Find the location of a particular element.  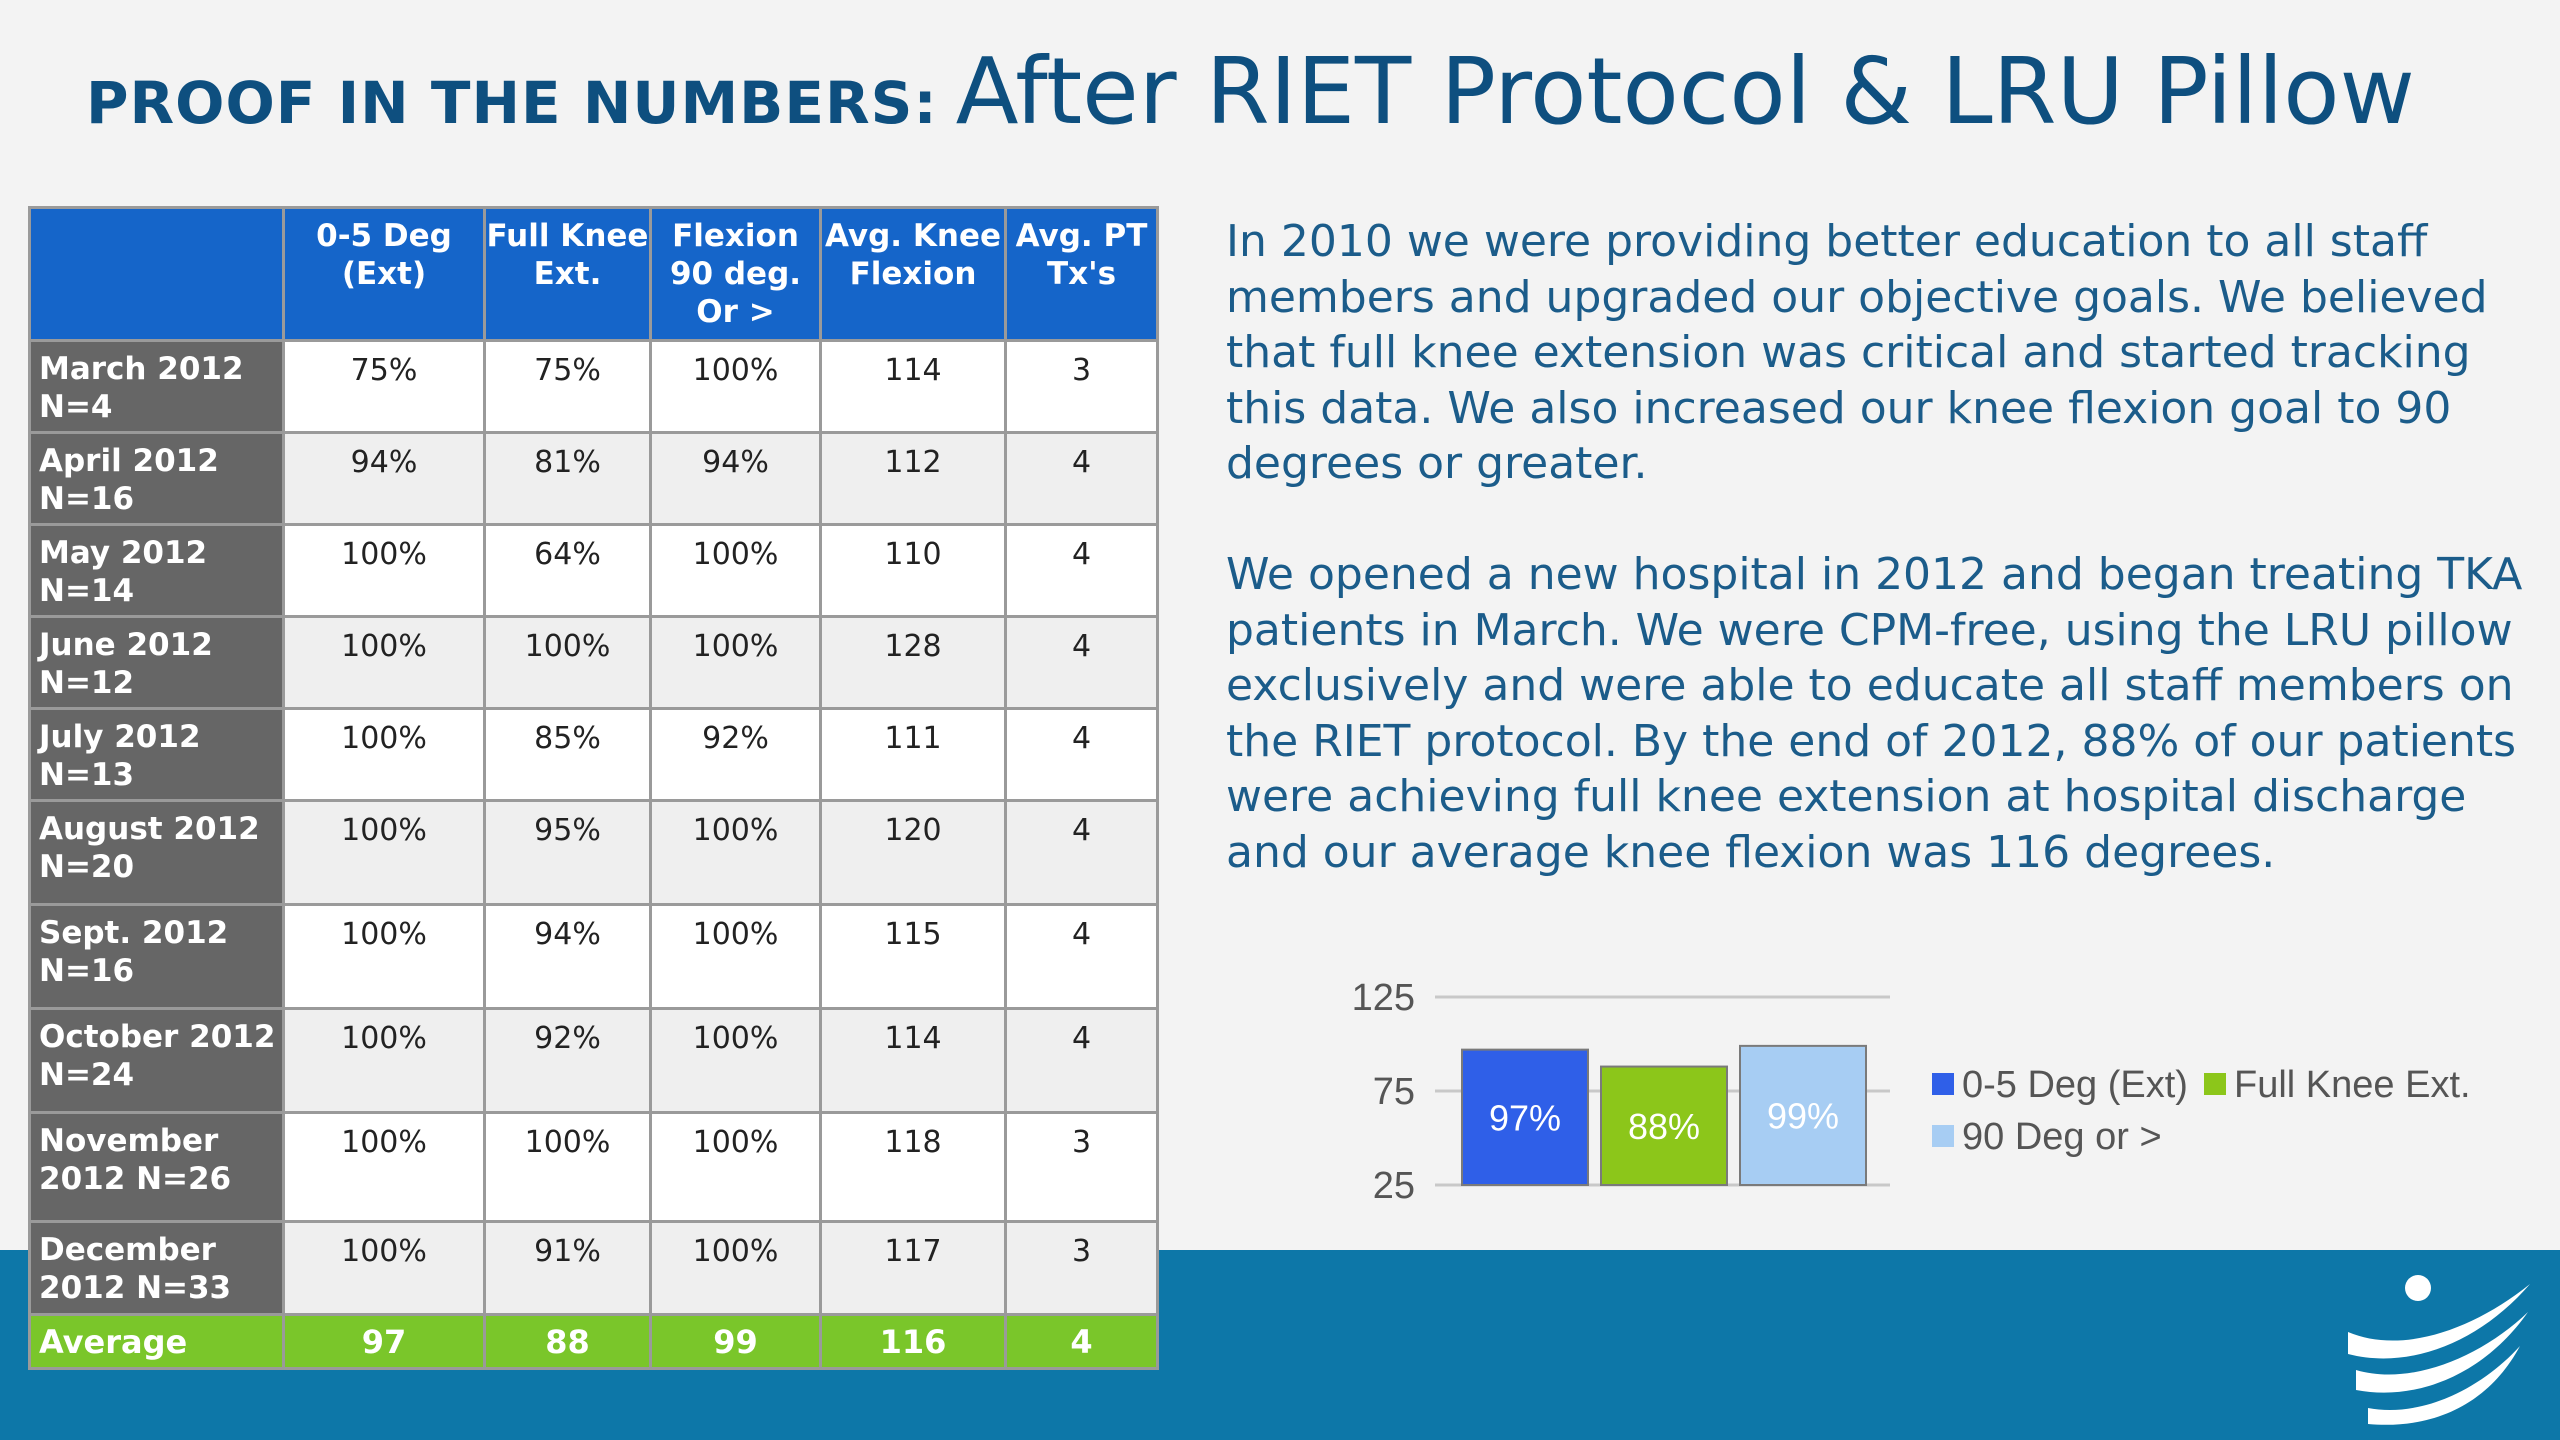

table-cell: 110 is located at coordinates (913, 570).